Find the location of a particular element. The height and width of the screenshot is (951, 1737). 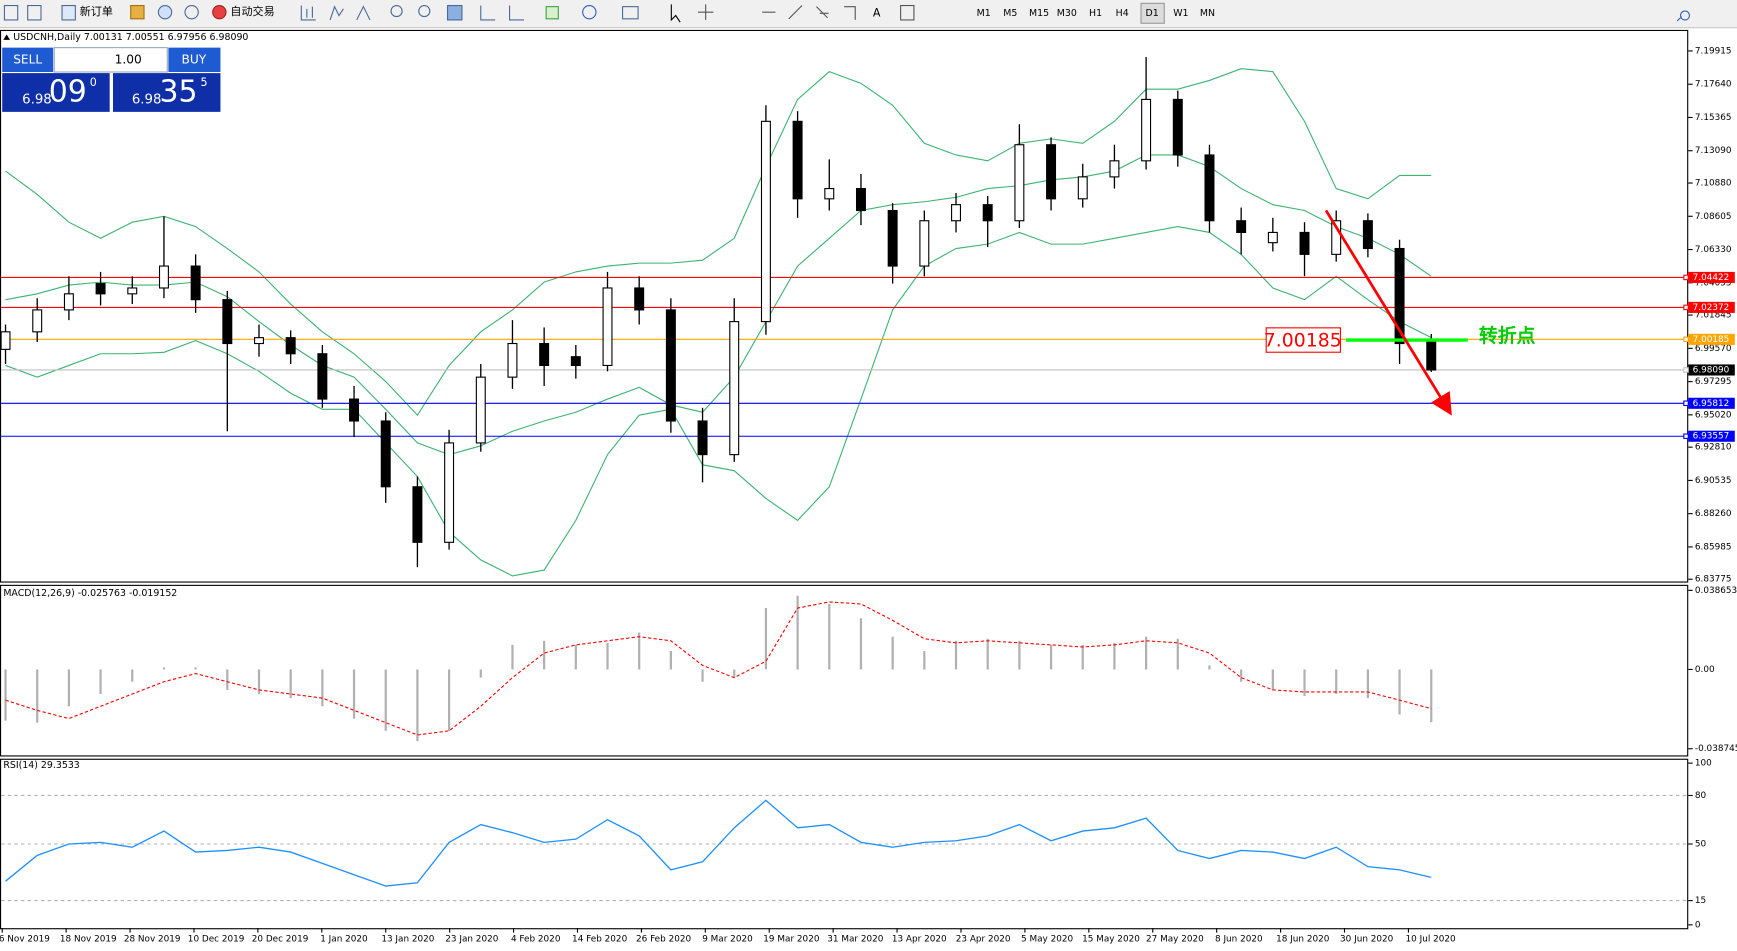

icon-trendline is located at coordinates (795, 12).